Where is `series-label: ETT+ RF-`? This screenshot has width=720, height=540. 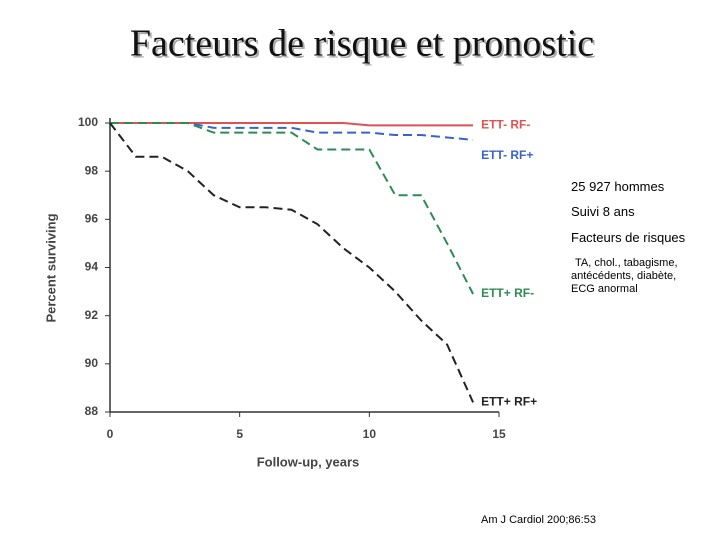
series-label: ETT+ RF- is located at coordinates (507, 293).